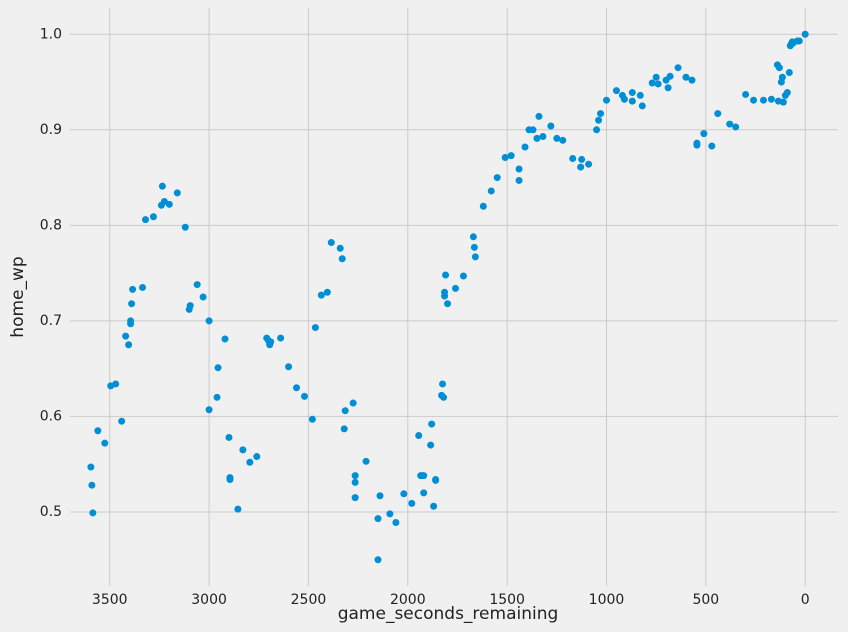 Image resolution: width=848 pixels, height=632 pixels. What do you see at coordinates (51, 512) in the screenshot?
I see `y-tick-label: 0.5` at bounding box center [51, 512].